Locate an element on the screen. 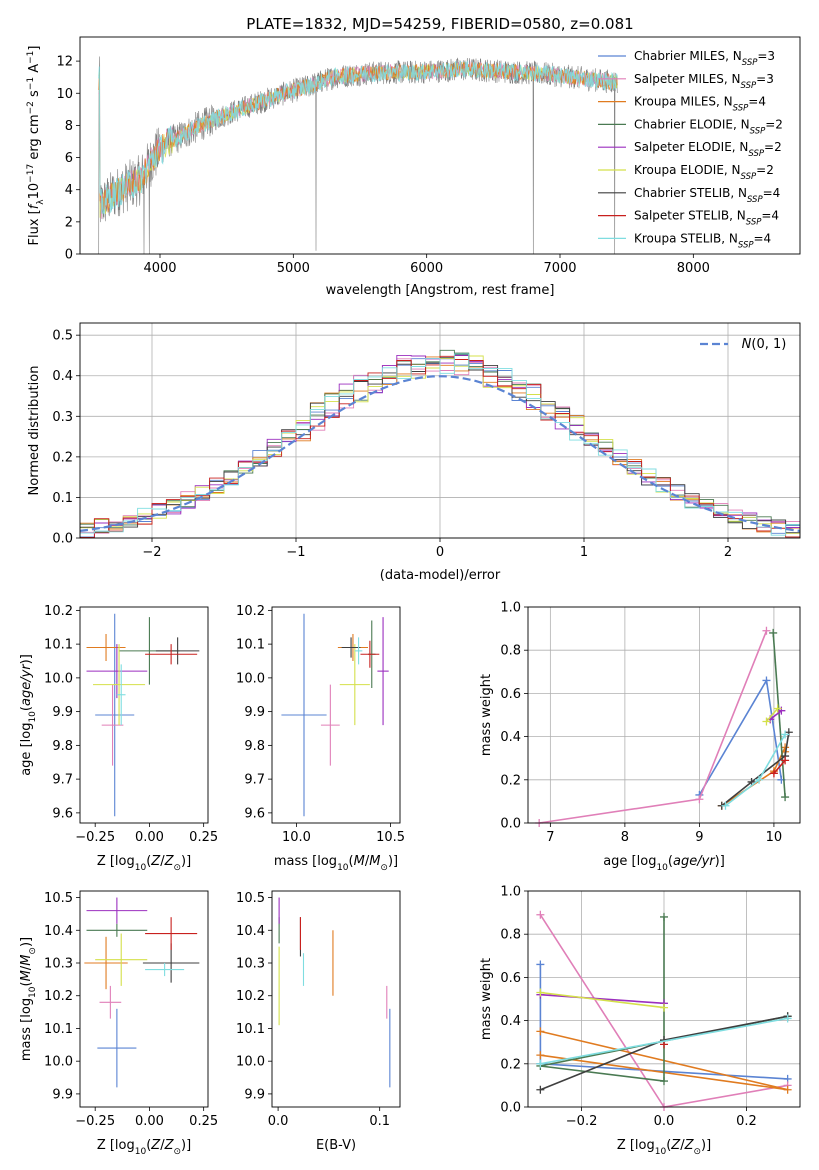  y-tick-label: 10 is located at coordinates (64, 94).